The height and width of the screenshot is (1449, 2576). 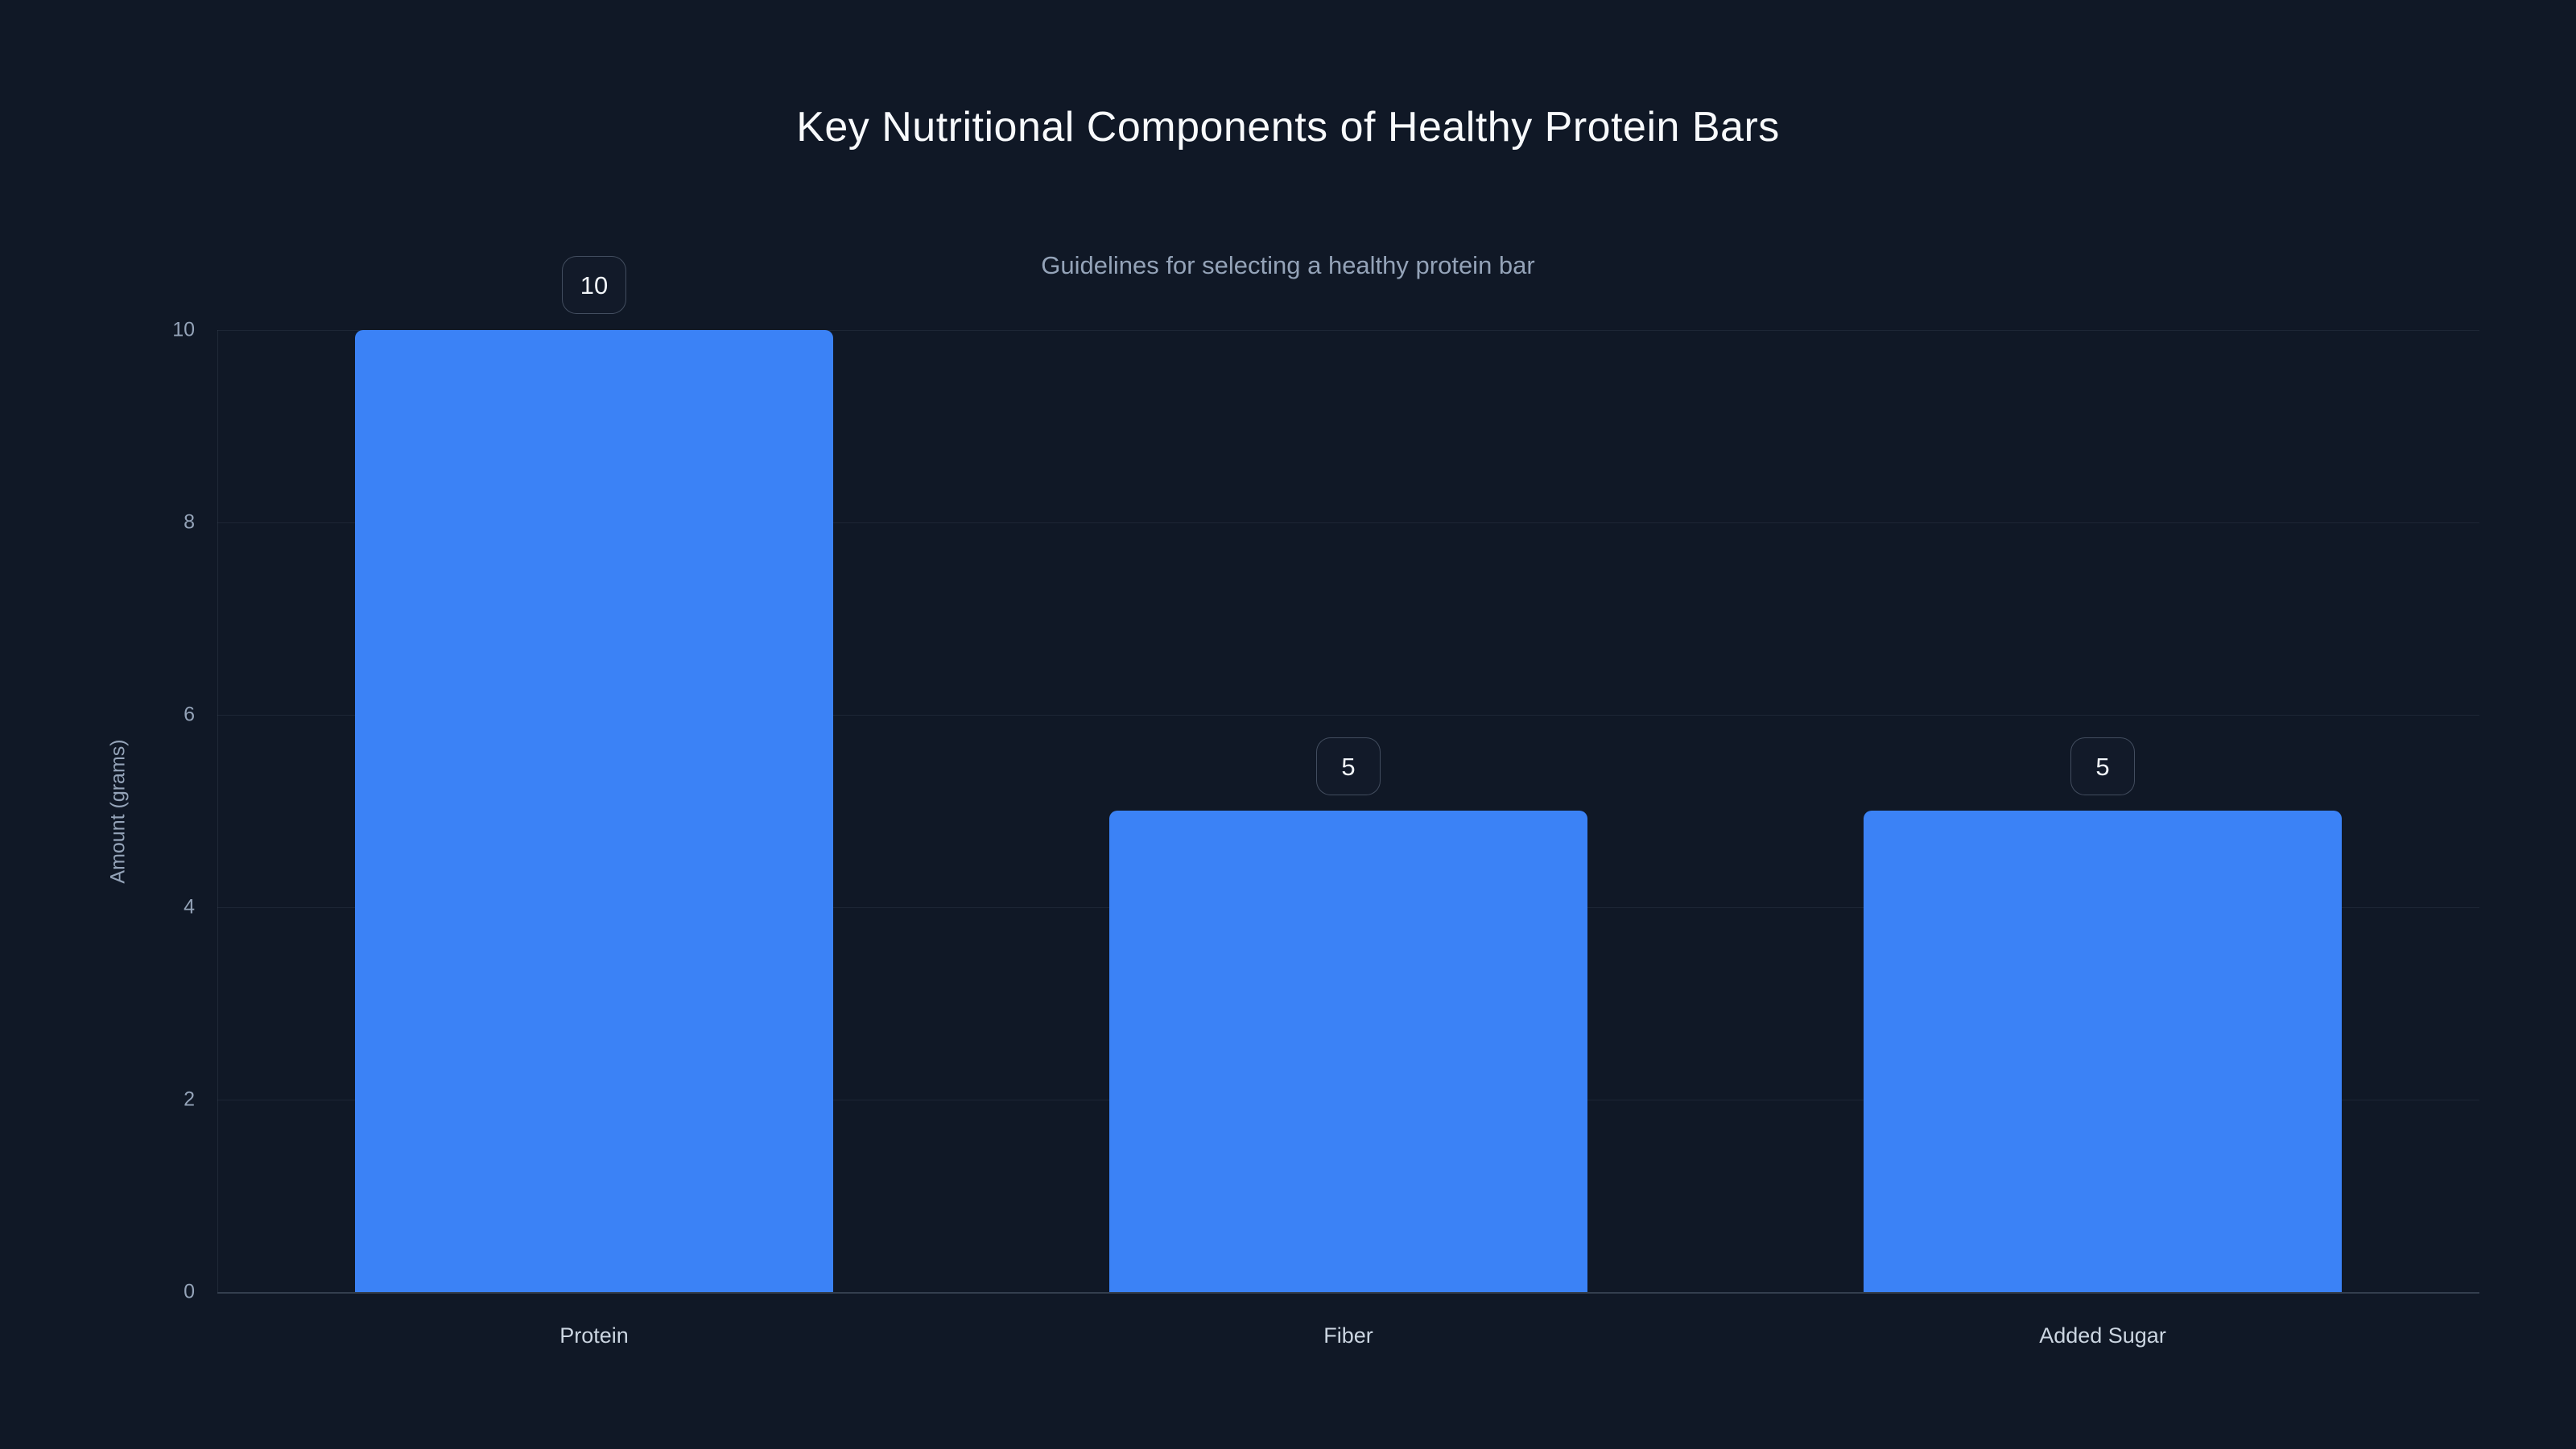 What do you see at coordinates (594, 285) in the screenshot?
I see `value-badge-protein: 10` at bounding box center [594, 285].